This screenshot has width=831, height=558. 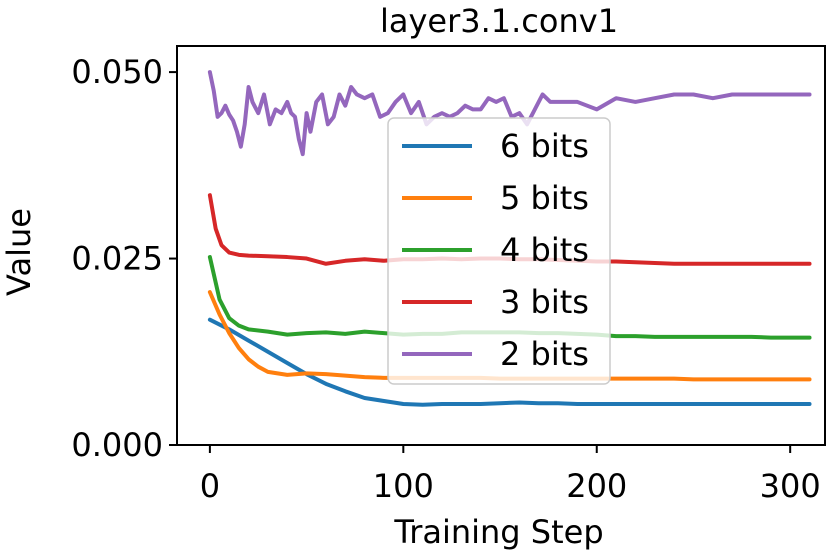 I want to click on x-tick-label: 200, so click(x=596, y=486).